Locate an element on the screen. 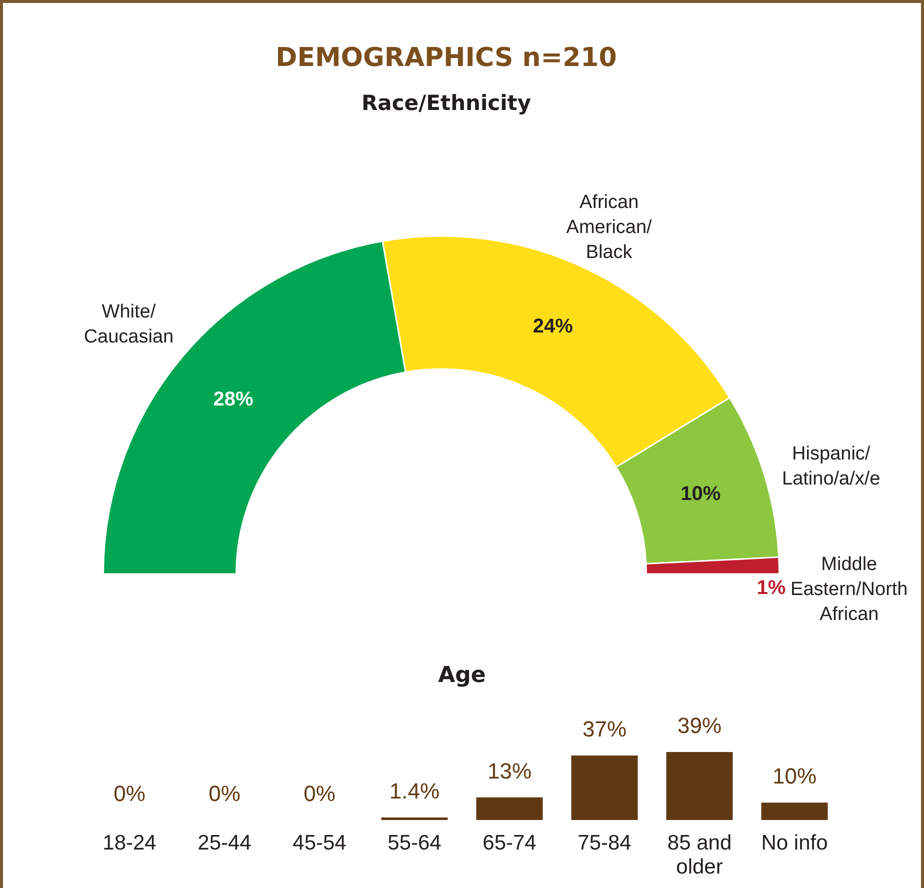 The height and width of the screenshot is (888, 924). slice-label: Middle Eastern/North African is located at coordinates (849, 589).